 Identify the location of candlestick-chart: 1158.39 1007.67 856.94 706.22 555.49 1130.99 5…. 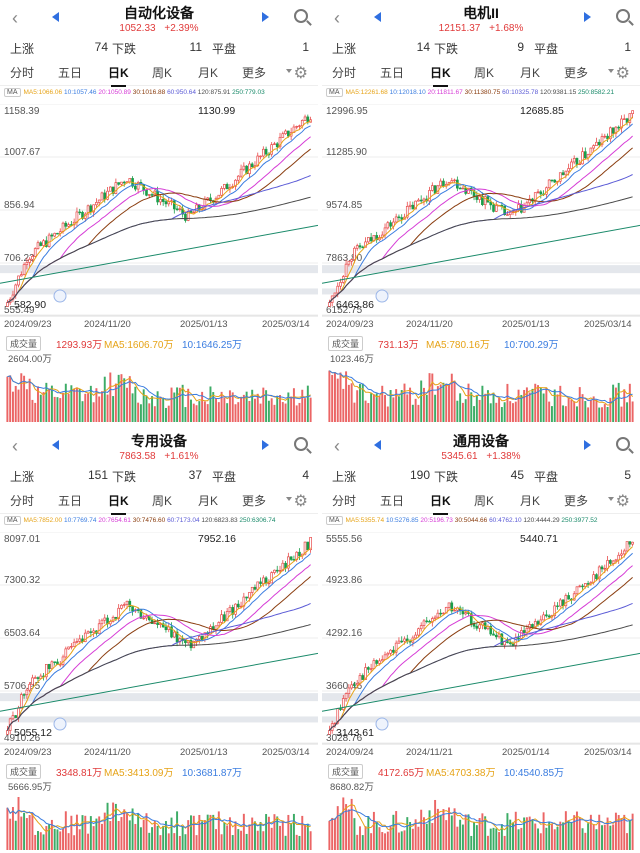
(159, 217).